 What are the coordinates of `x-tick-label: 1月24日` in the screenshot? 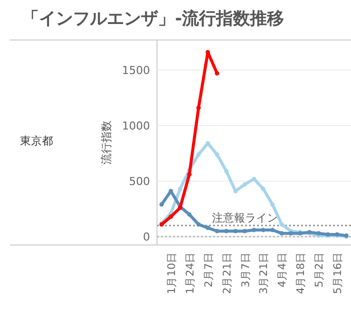 It's located at (190, 273).